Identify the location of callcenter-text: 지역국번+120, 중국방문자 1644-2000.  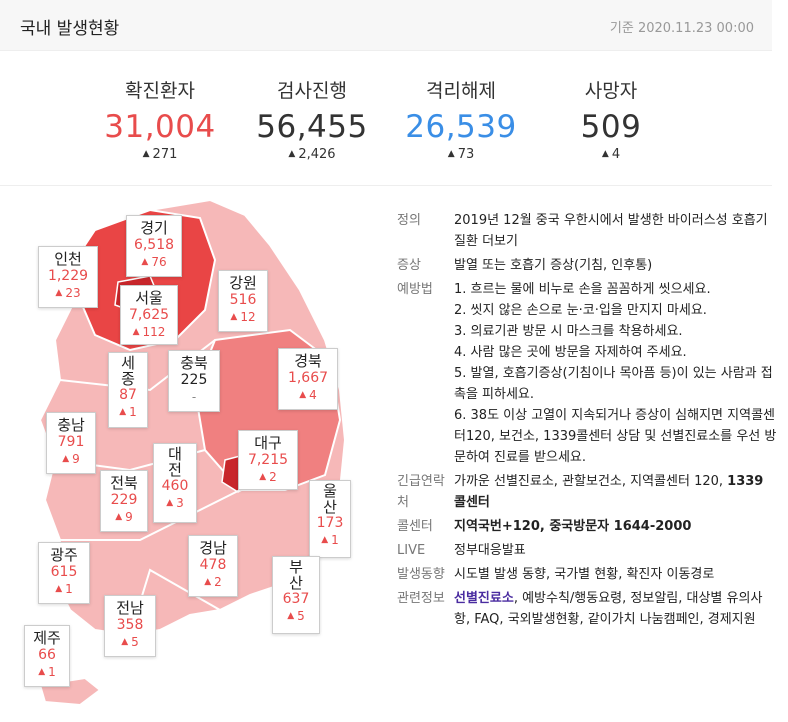
(573, 526).